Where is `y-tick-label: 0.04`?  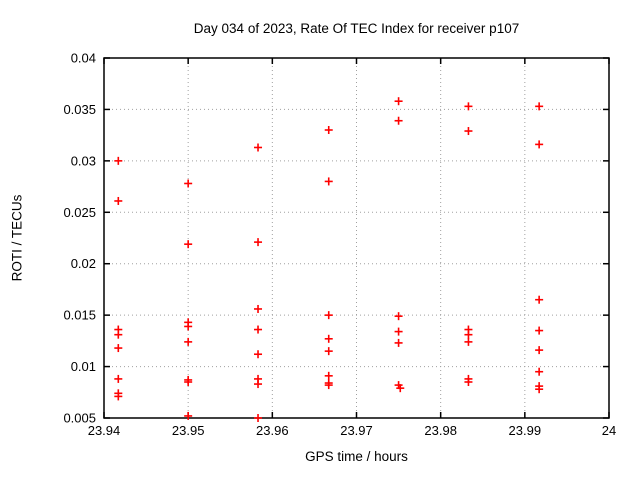 y-tick-label: 0.04 is located at coordinates (83, 58).